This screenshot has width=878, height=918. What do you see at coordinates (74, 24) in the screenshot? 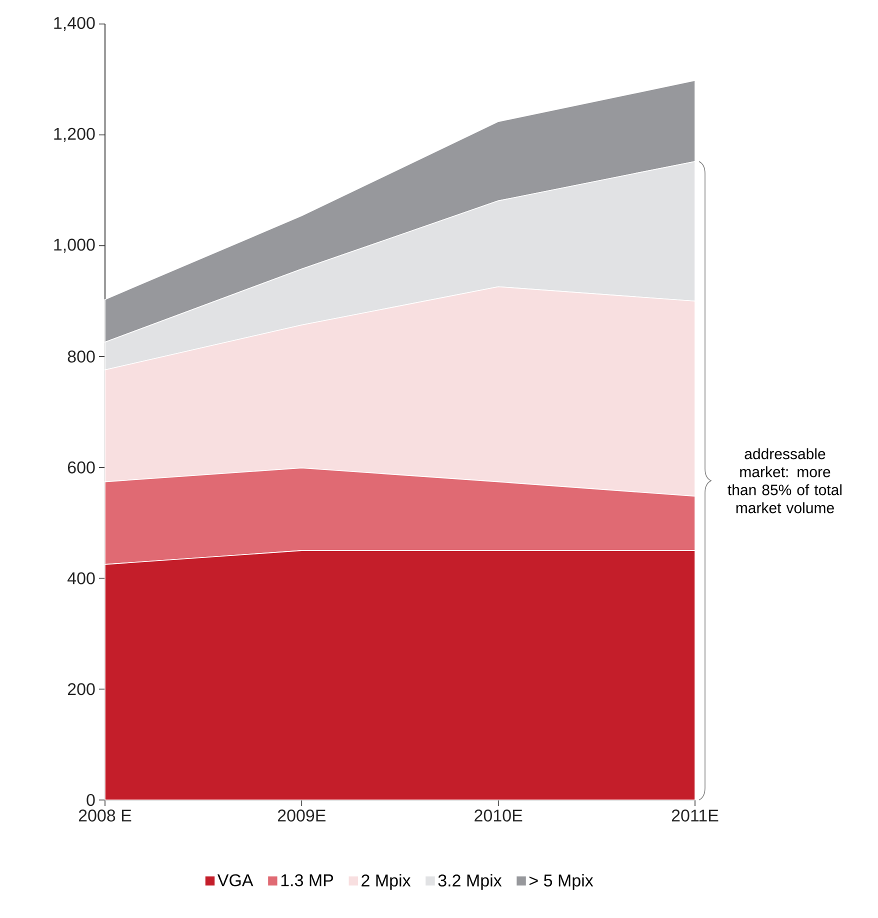
I see `y-tick-label: 1,400` at bounding box center [74, 24].